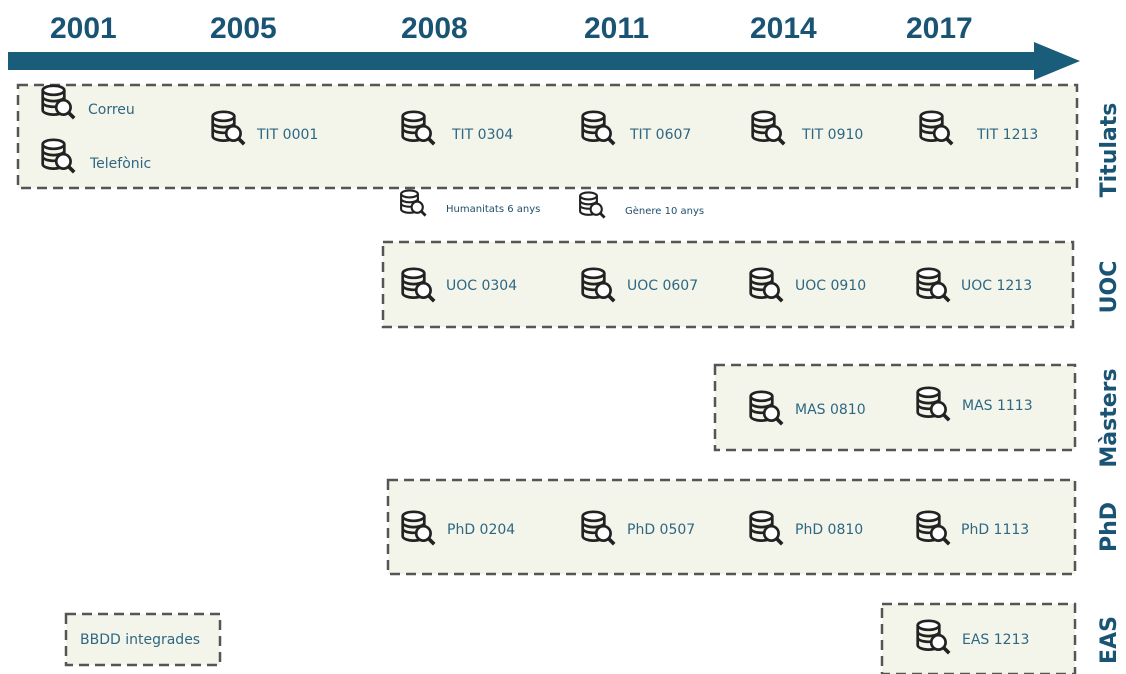  What do you see at coordinates (493, 209) in the screenshot?
I see `note-label: Humanitats 6 anys` at bounding box center [493, 209].